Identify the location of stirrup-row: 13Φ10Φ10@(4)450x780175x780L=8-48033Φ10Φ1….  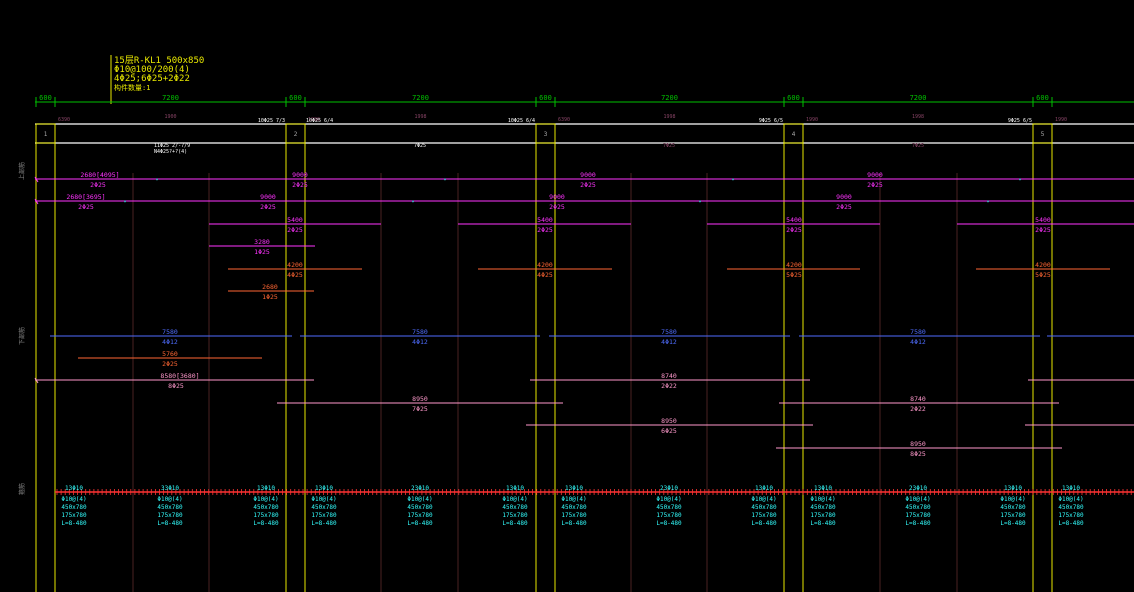
(594, 506).